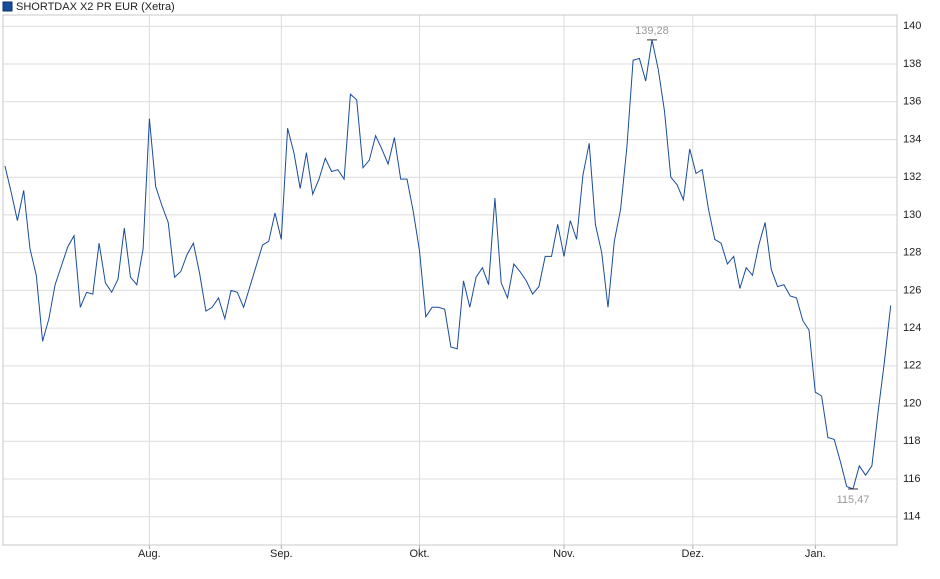 This screenshot has width=940, height=579. I want to click on y-tick-label: 132, so click(912, 177).